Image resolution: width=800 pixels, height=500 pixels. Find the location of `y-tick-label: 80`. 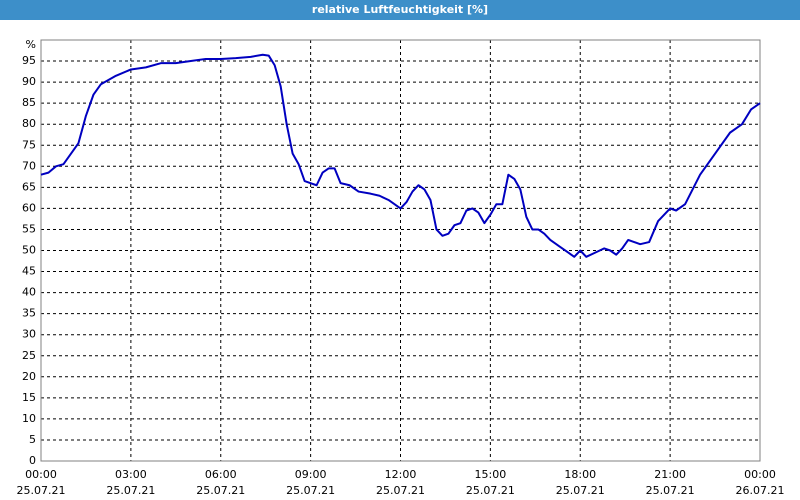

y-tick-label: 80 is located at coordinates (29, 123).